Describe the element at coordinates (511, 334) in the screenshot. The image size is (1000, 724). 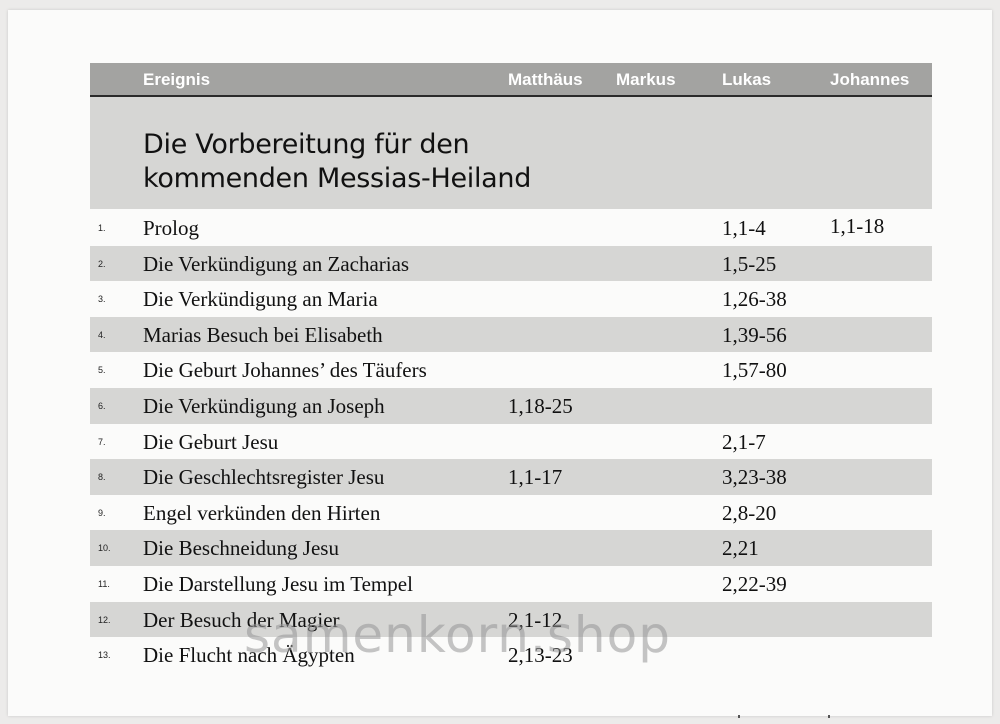
I see `table-row: 4. Marias Besuch bei Elisabeth 1,39-56` at that location.